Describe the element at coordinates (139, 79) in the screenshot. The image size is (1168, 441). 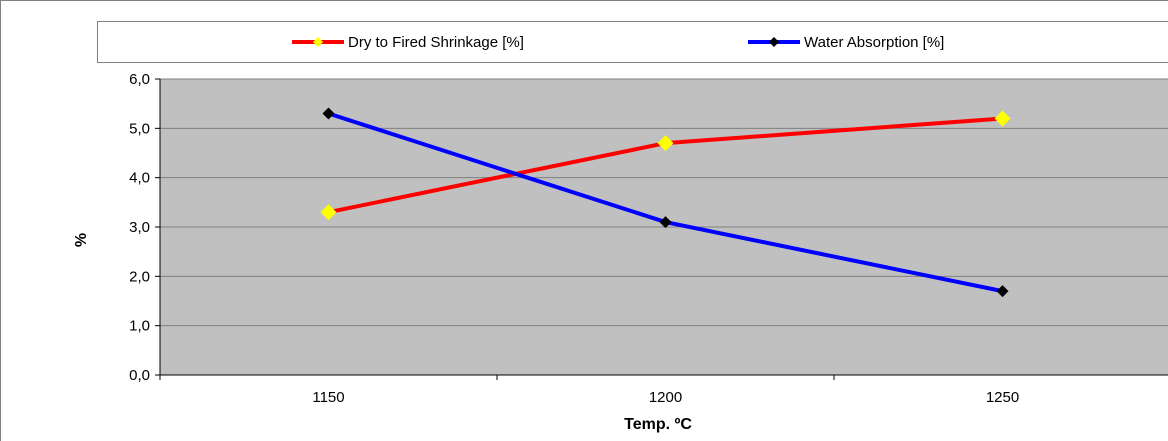
I see `y-tick-label: 6,0` at that location.